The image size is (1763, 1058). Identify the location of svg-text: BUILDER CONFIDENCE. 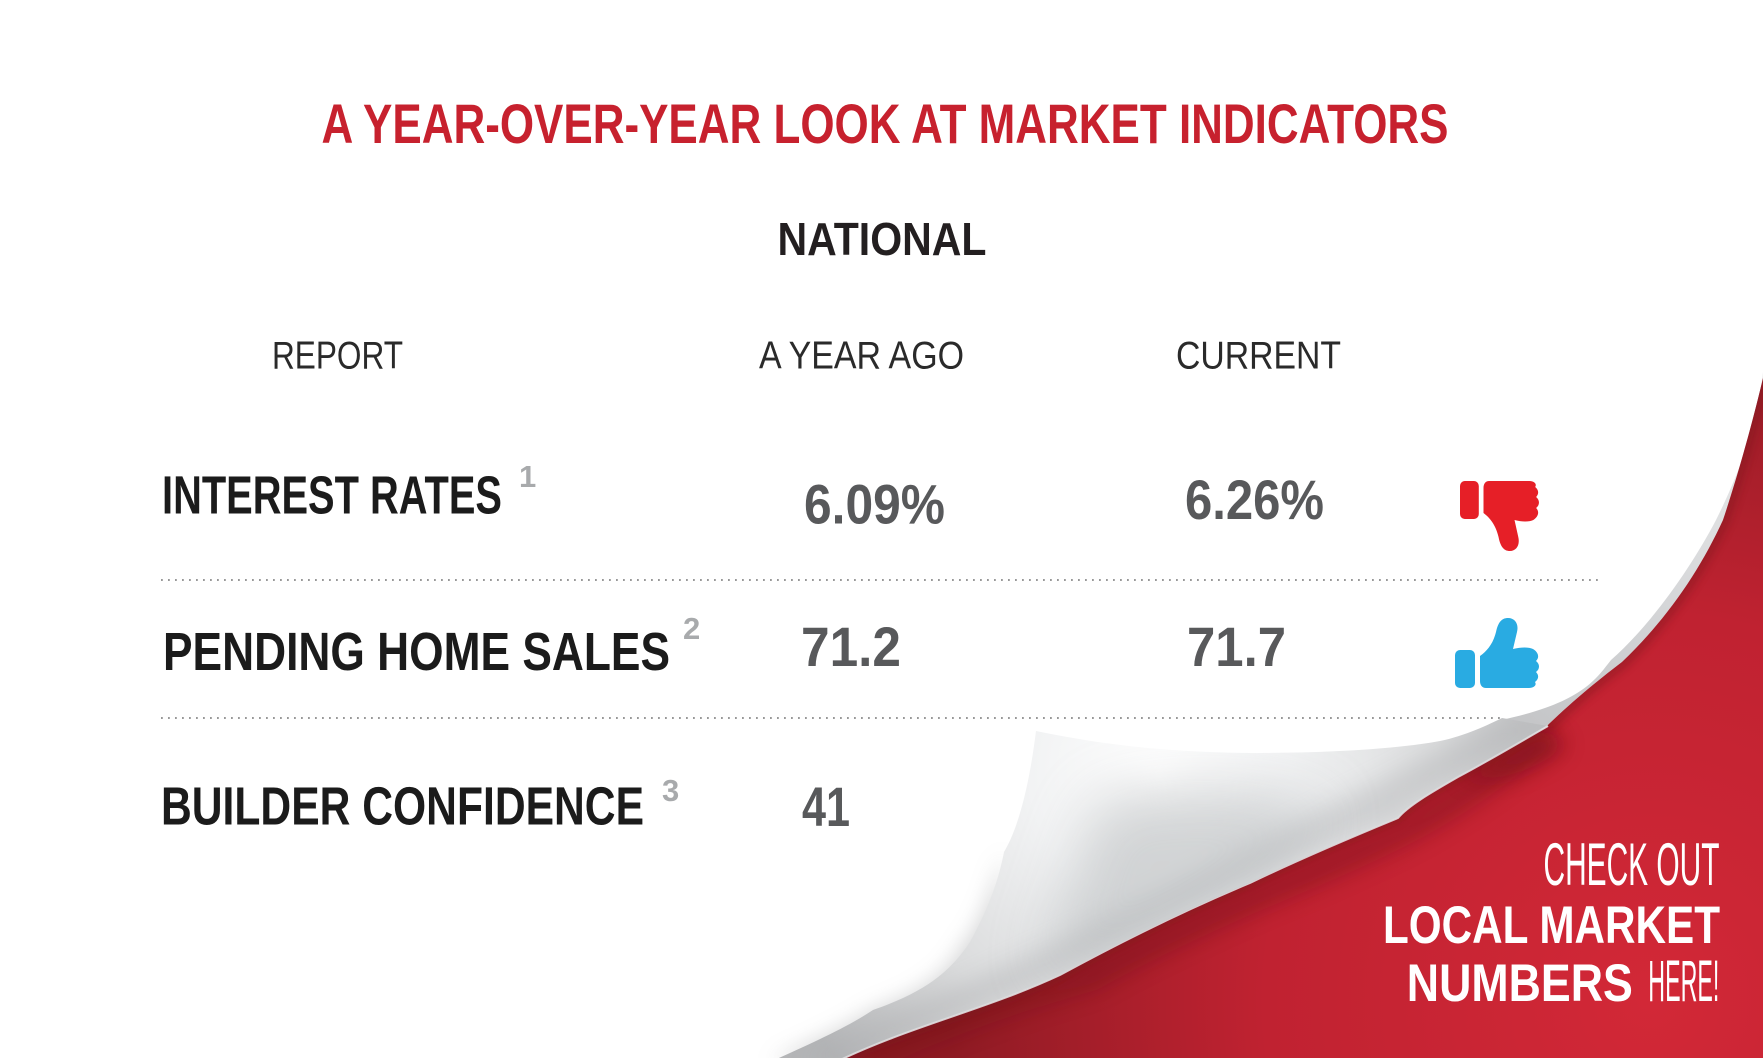
(402, 807).